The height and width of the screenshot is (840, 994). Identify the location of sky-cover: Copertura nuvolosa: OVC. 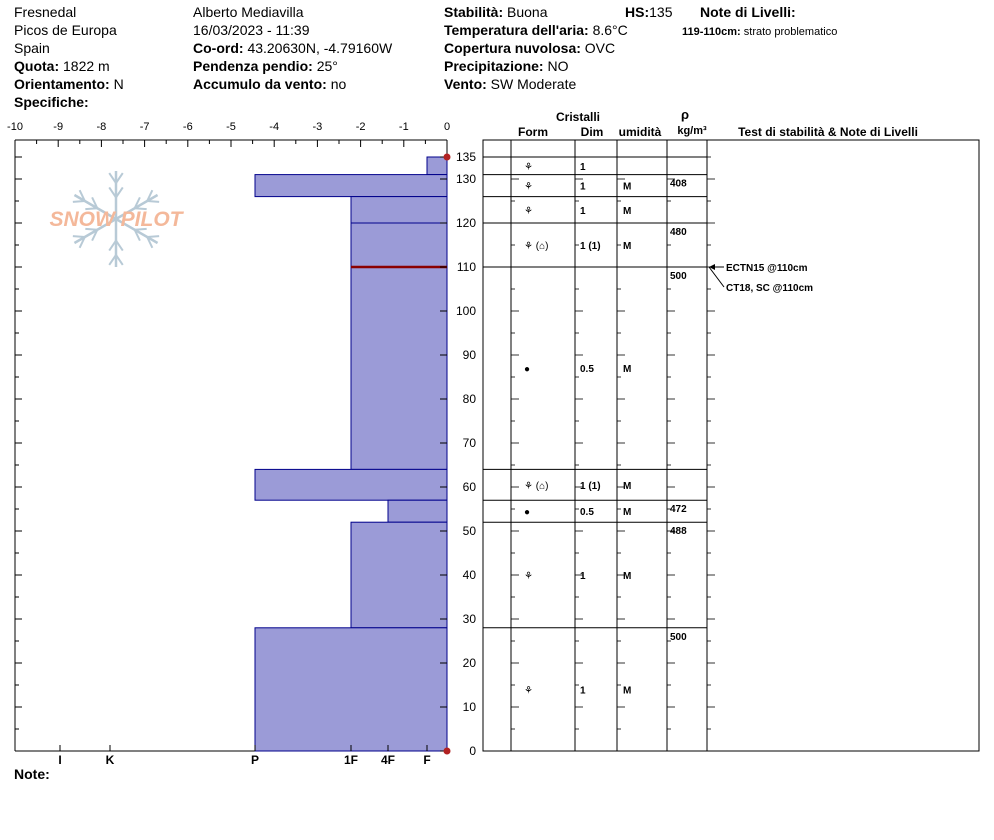
(530, 48).